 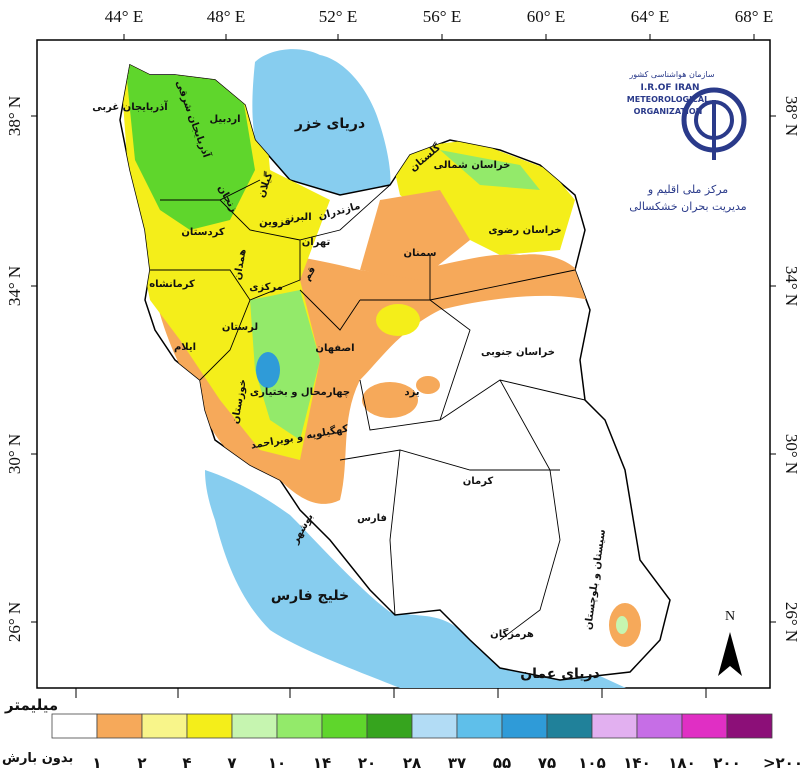 What do you see at coordinates (299, 217) in the screenshot?
I see `province-label: البرز` at bounding box center [299, 217].